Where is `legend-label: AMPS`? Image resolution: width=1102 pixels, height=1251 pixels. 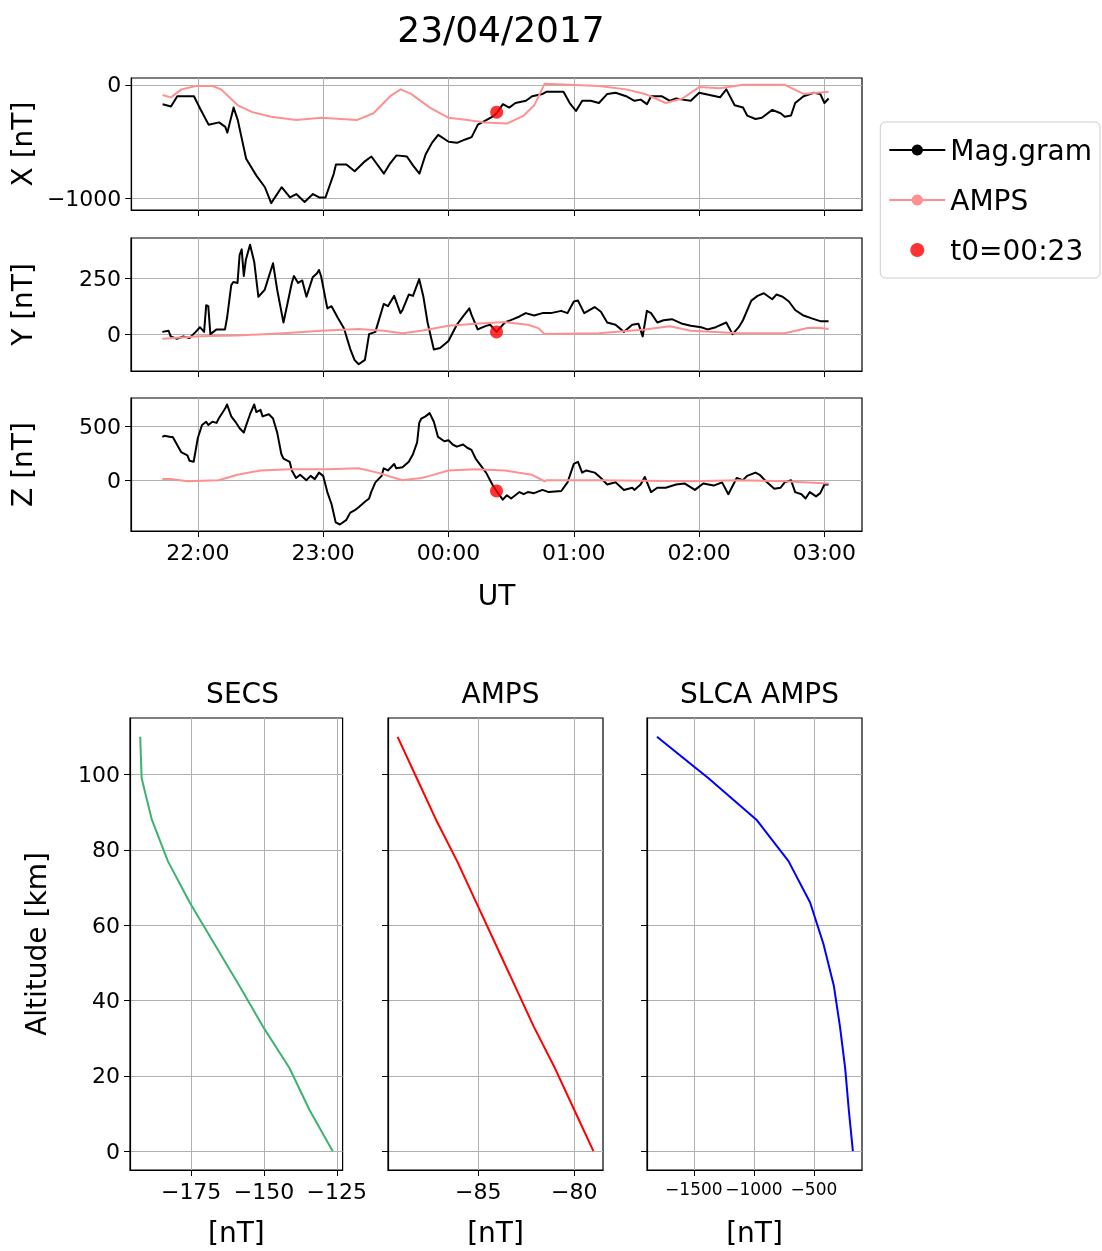 legend-label: AMPS is located at coordinates (989, 200).